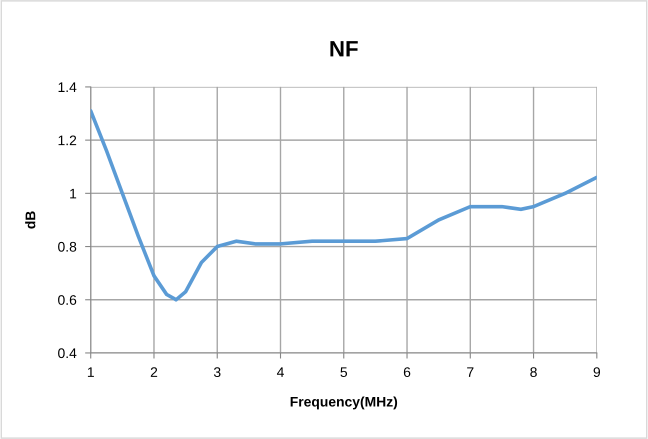  I want to click on chart-title: NF, so click(344, 48).